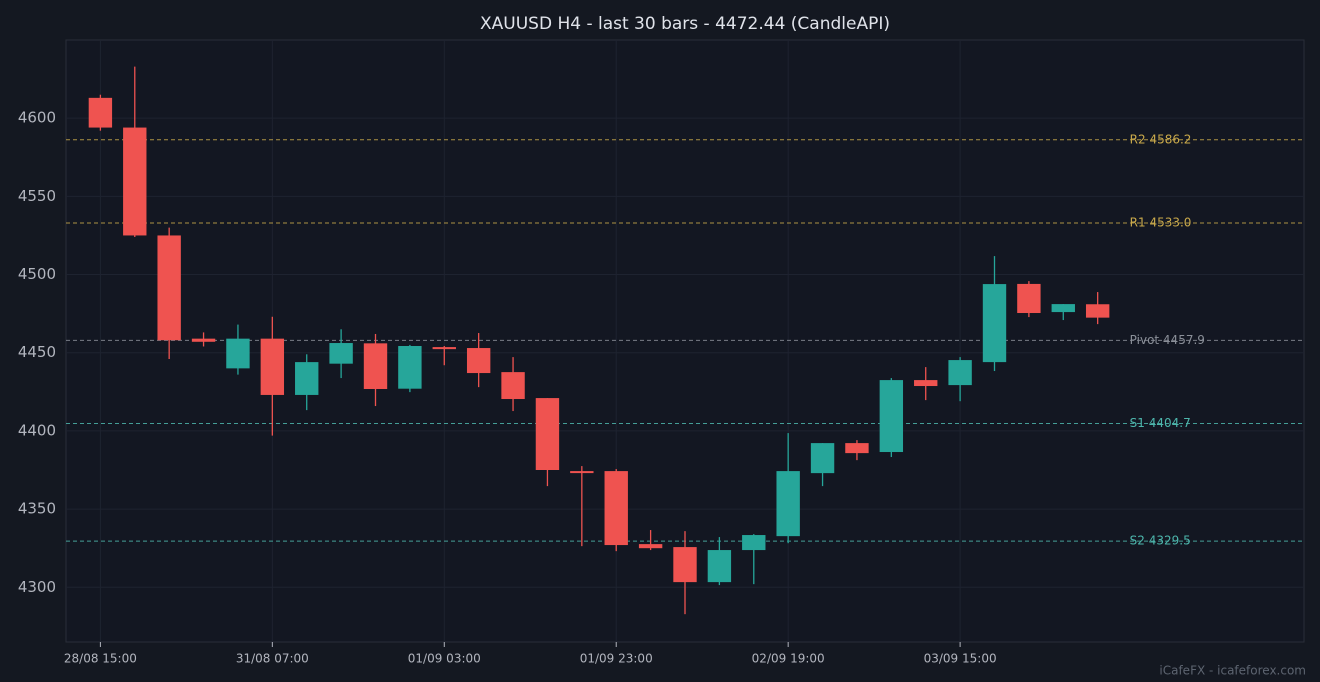  I want to click on pivot-label: R2 4586.2, so click(1161, 139).